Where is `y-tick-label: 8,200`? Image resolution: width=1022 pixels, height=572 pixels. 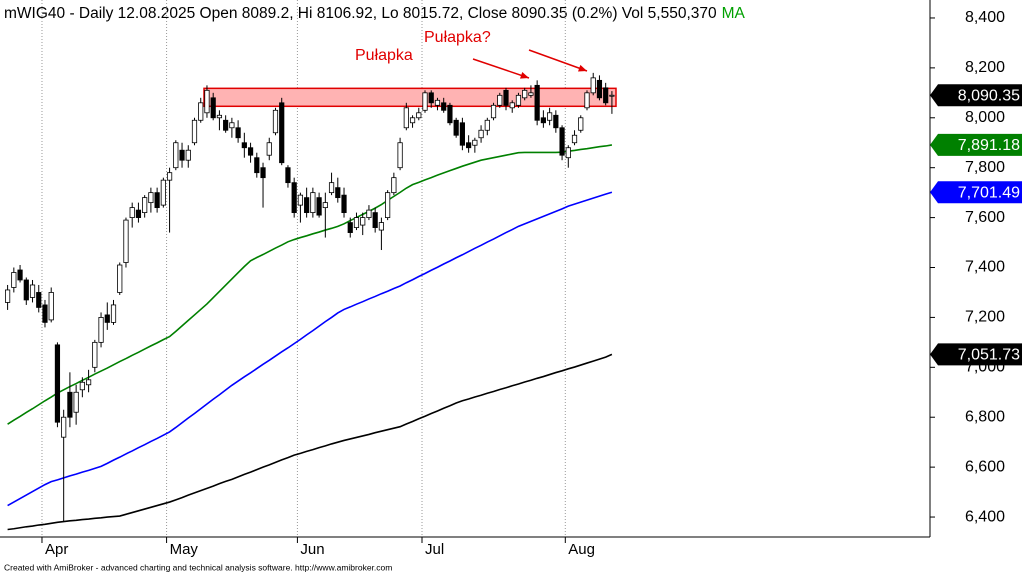
y-tick-label: 8,200 is located at coordinates (985, 67).